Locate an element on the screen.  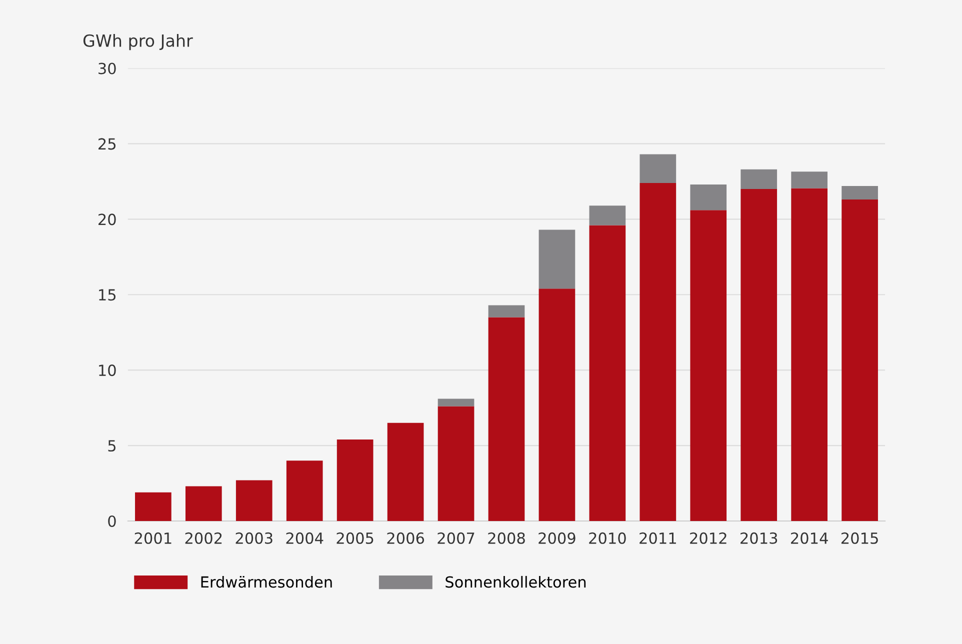
x-tick-label: 2004 is located at coordinates (305, 538).